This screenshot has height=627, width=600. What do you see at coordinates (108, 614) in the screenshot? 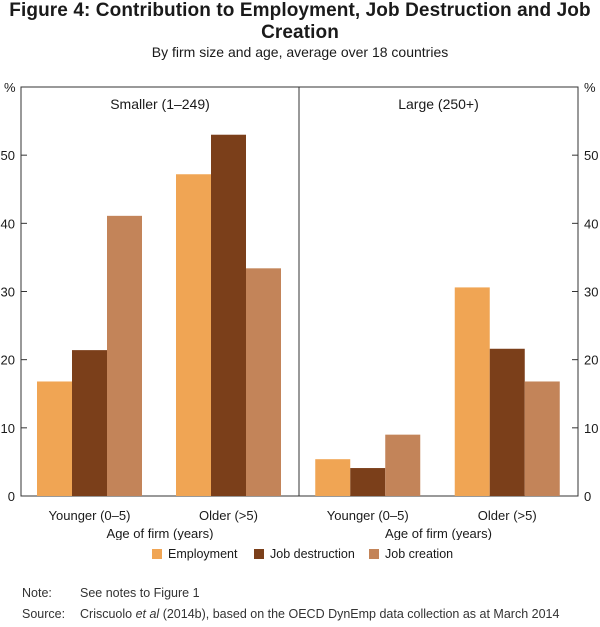
I see `source-text-pre: Criscuolo` at bounding box center [108, 614].